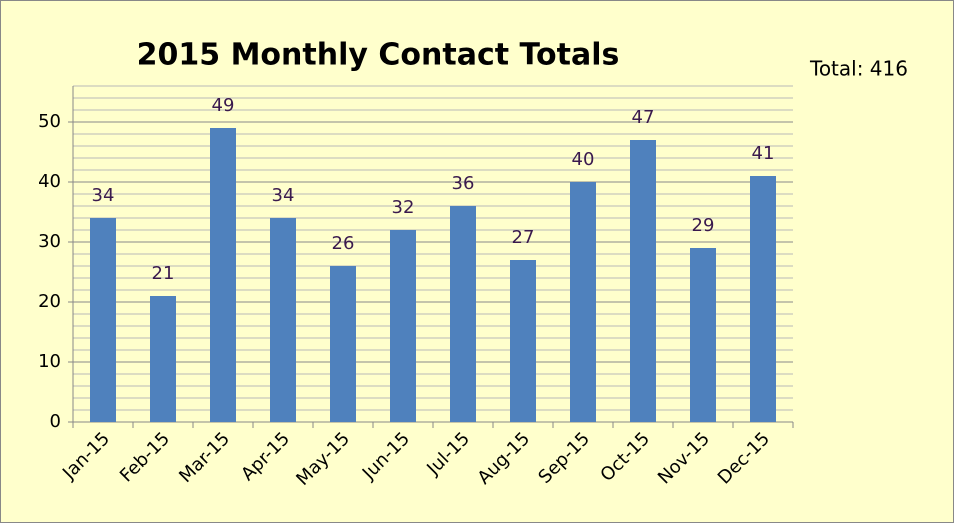  I want to click on data-label: 26, so click(343, 243).